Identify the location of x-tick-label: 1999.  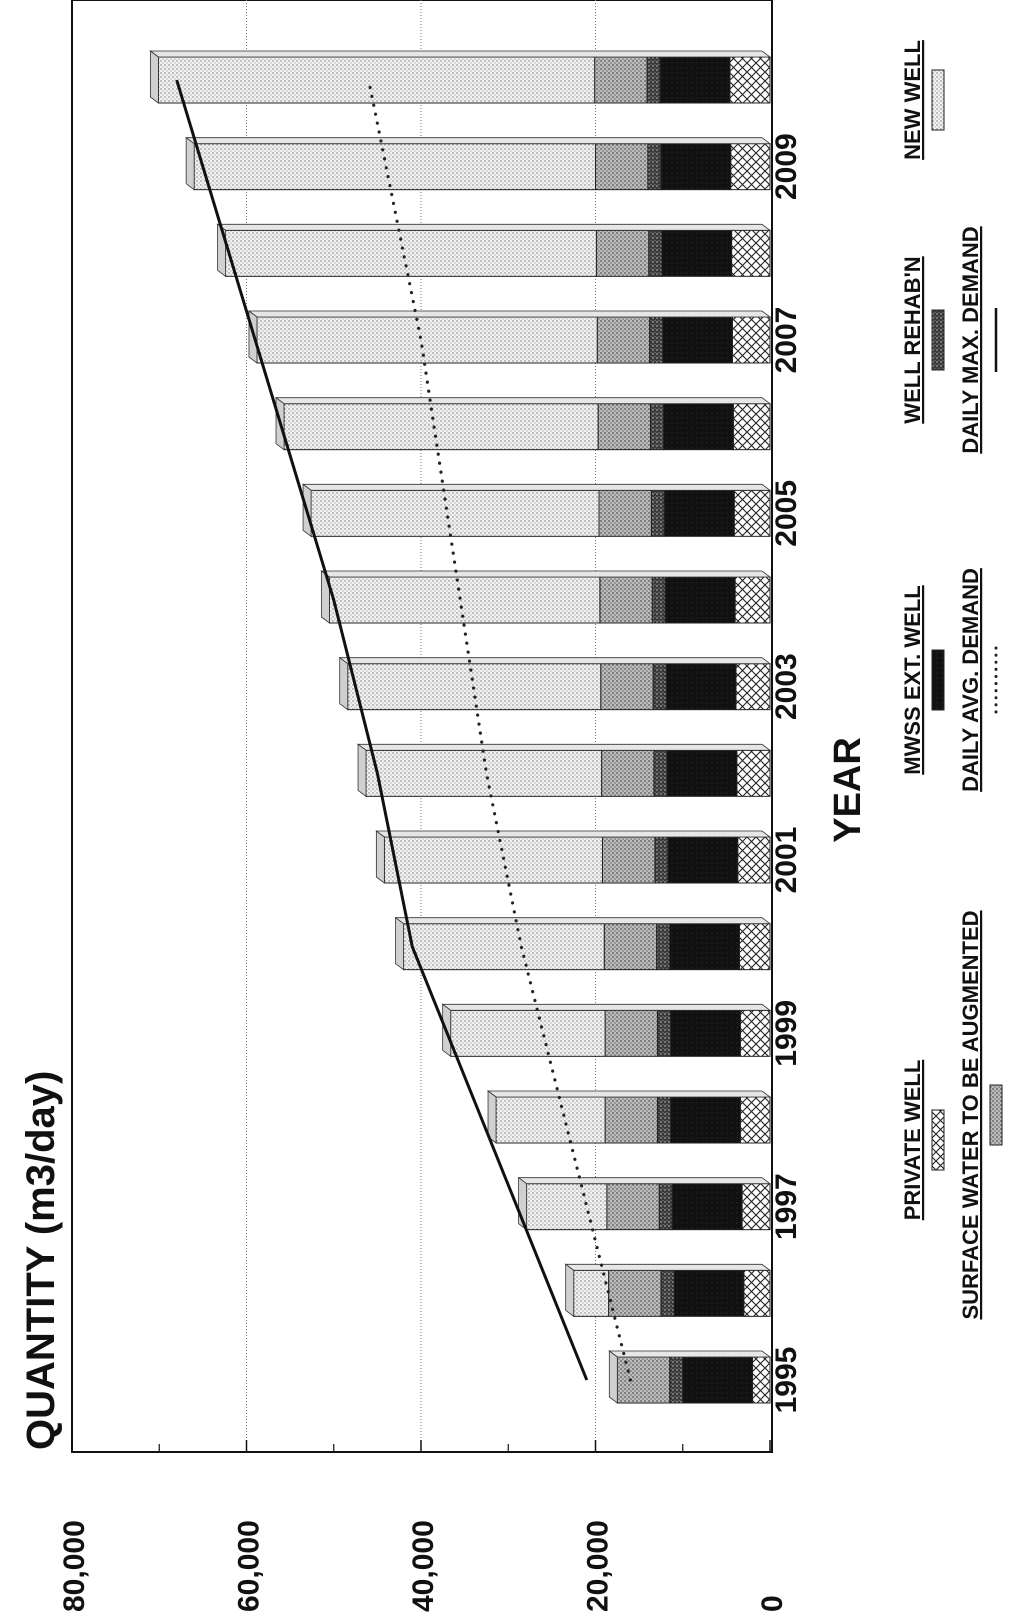
(786, 1033).